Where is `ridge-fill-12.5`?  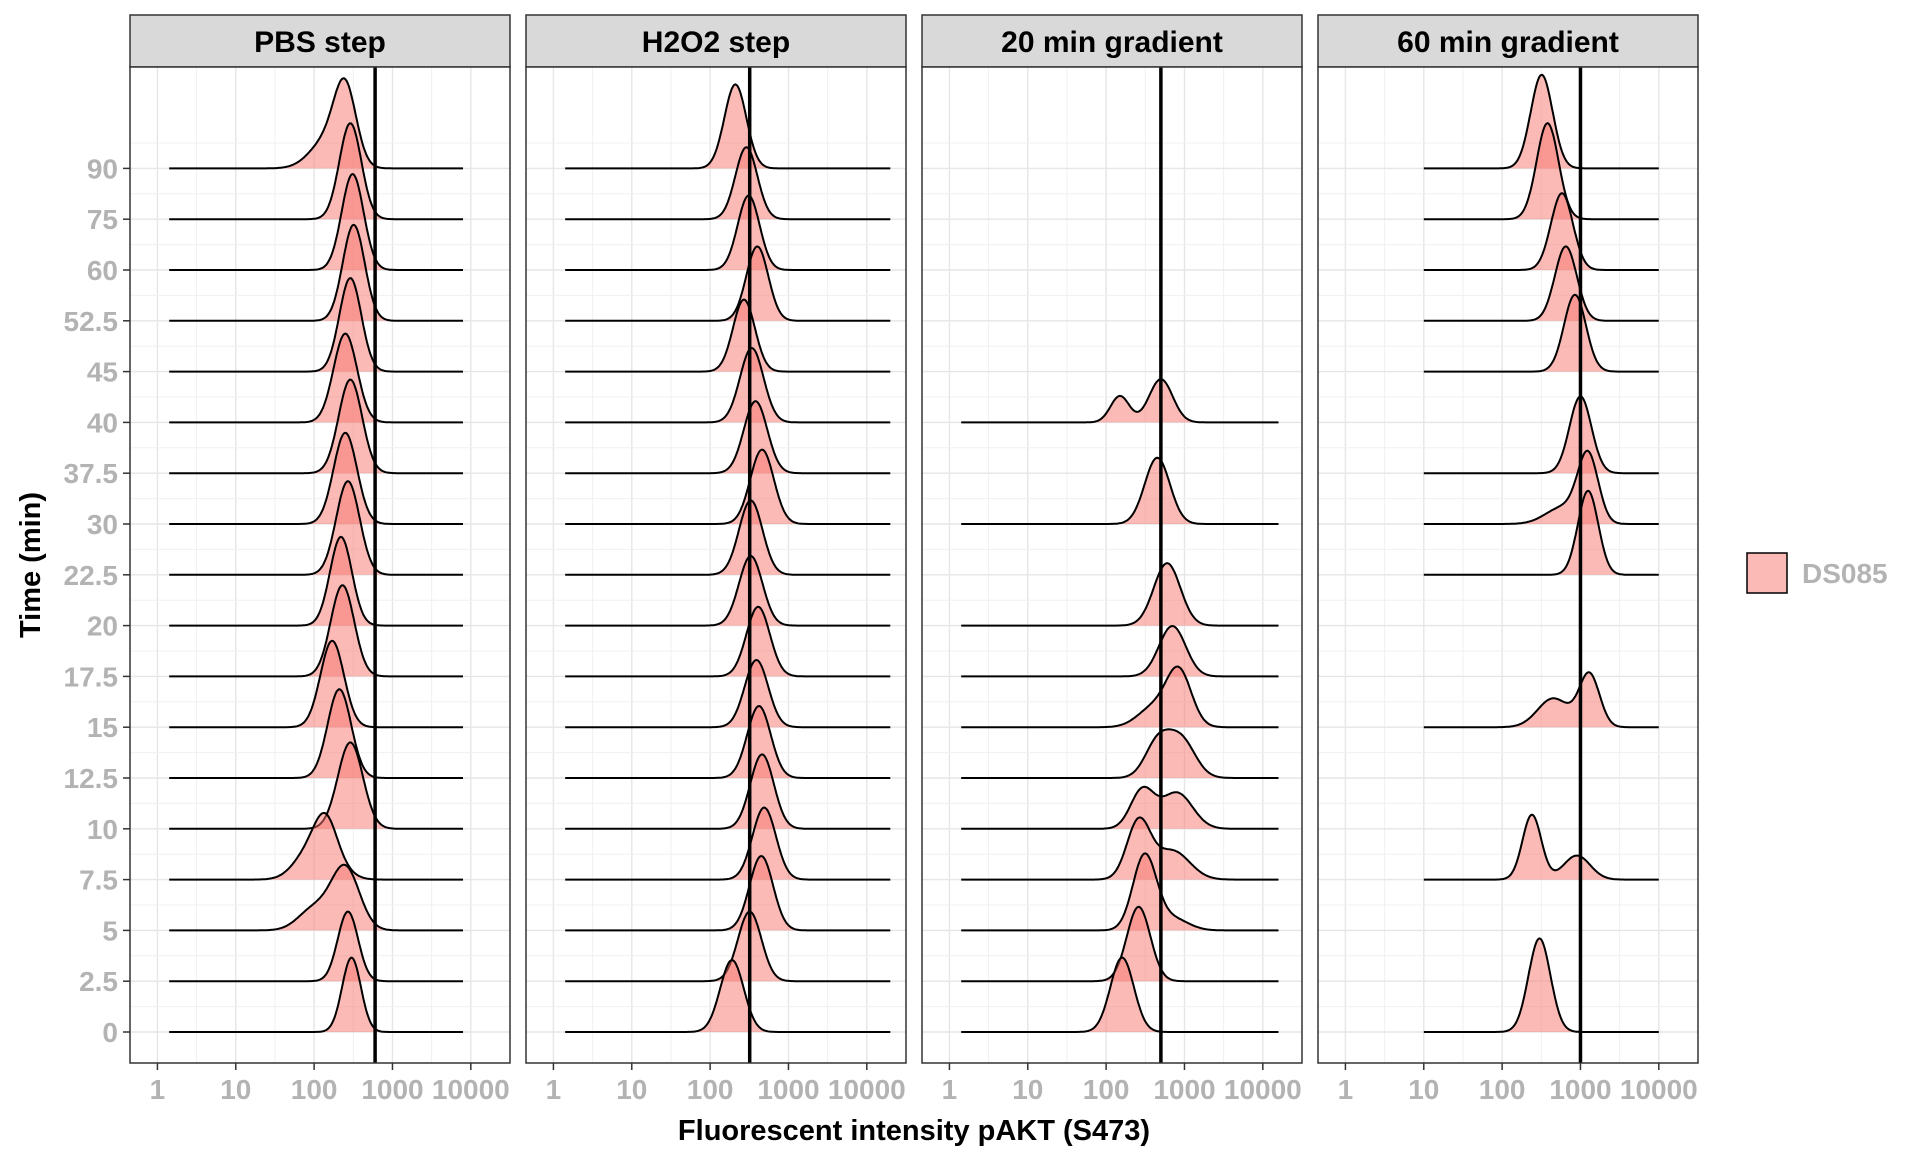
ridge-fill-12.5 is located at coordinates (1120, 753).